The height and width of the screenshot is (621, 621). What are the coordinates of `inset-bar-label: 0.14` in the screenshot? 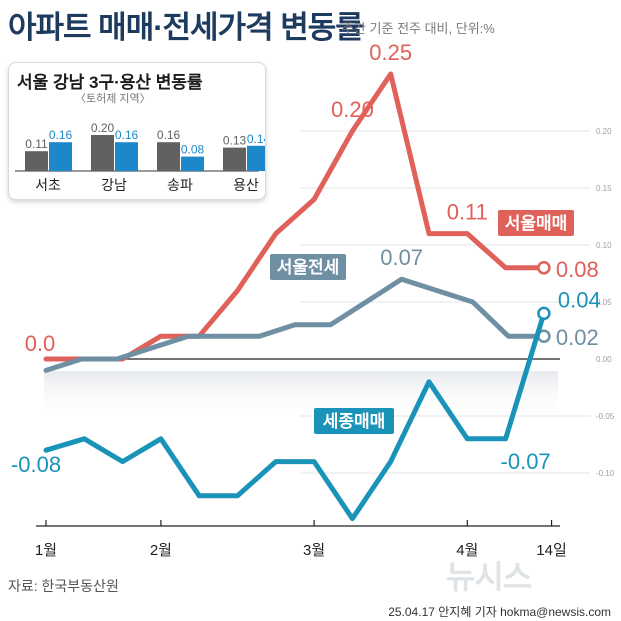 It's located at (256, 139).